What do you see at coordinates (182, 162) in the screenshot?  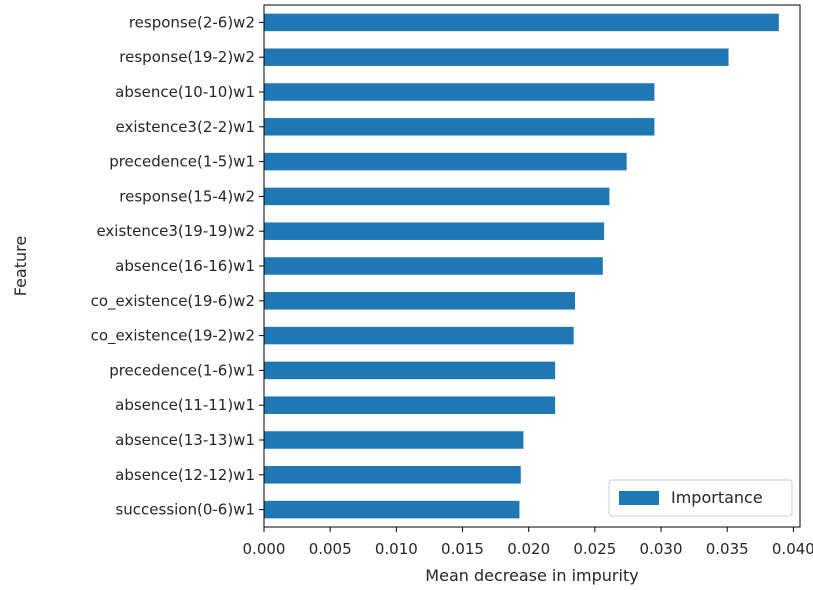 I see `y-tick-label: precedence(1-5)w1` at bounding box center [182, 162].